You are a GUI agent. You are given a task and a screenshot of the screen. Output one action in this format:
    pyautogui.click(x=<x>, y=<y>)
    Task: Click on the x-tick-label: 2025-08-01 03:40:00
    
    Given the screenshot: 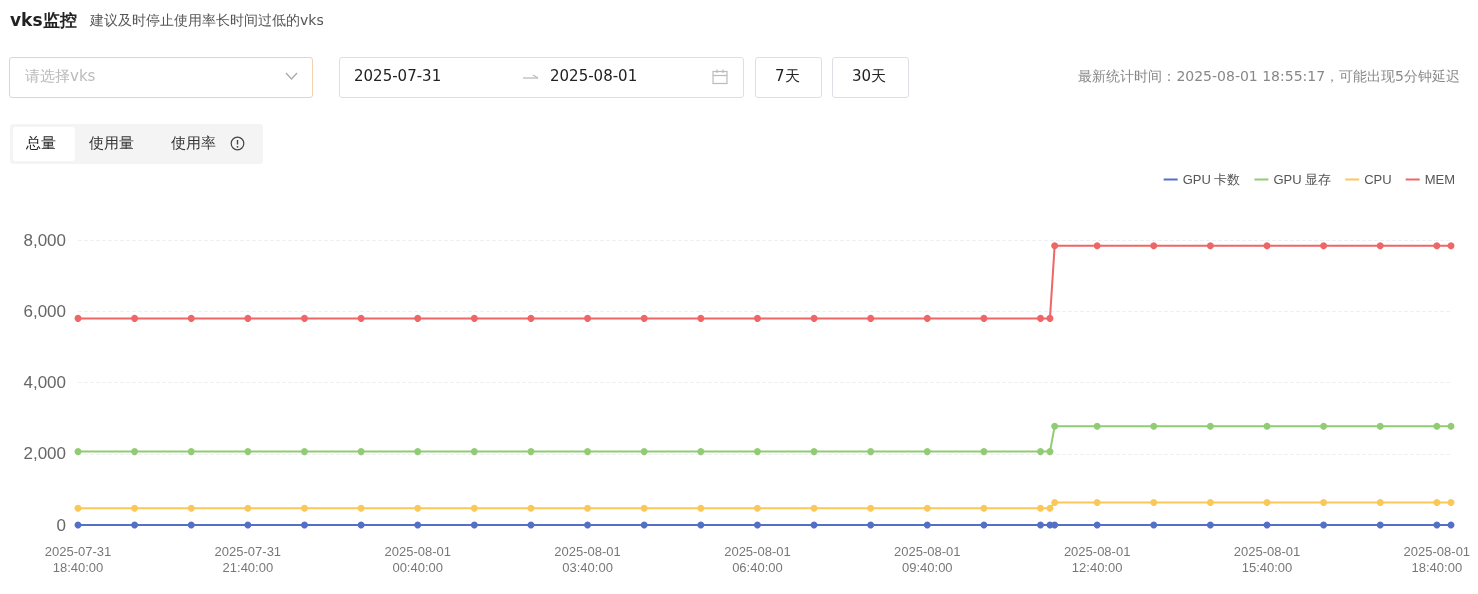 What is the action you would take?
    pyautogui.click(x=587, y=559)
    